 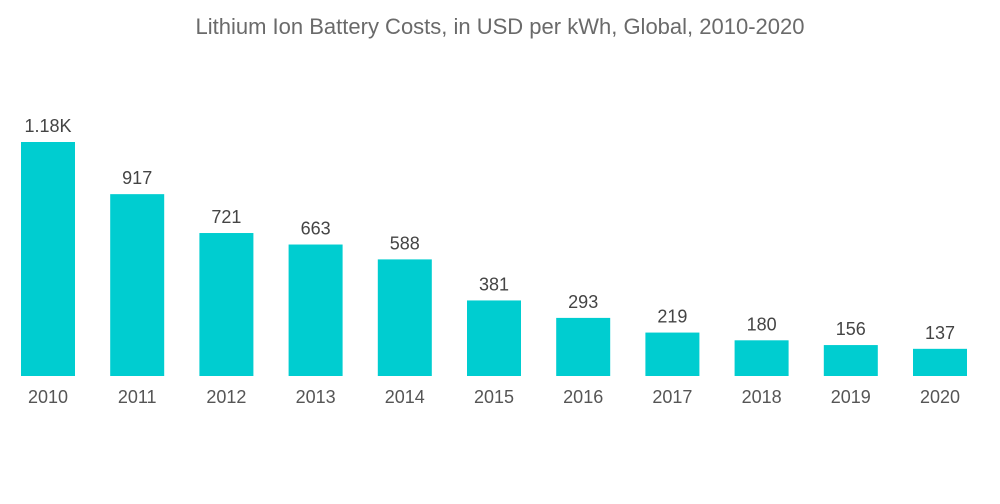 What do you see at coordinates (940, 362) in the screenshot?
I see `bar-2020` at bounding box center [940, 362].